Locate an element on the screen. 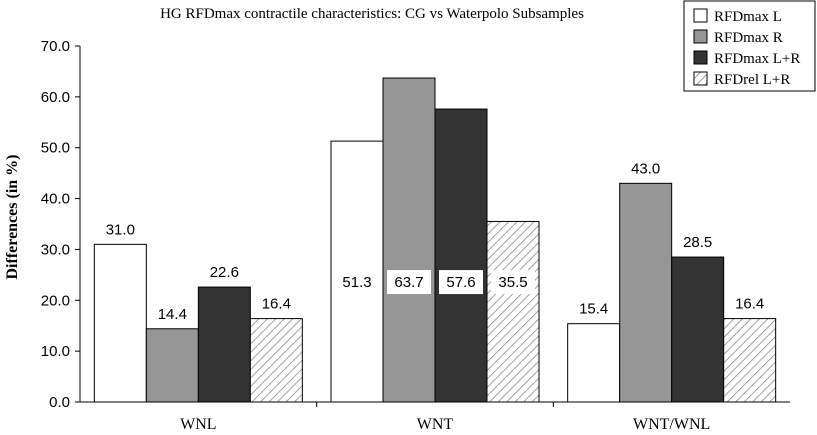  y-tick-label: 70.0 is located at coordinates (55, 46).